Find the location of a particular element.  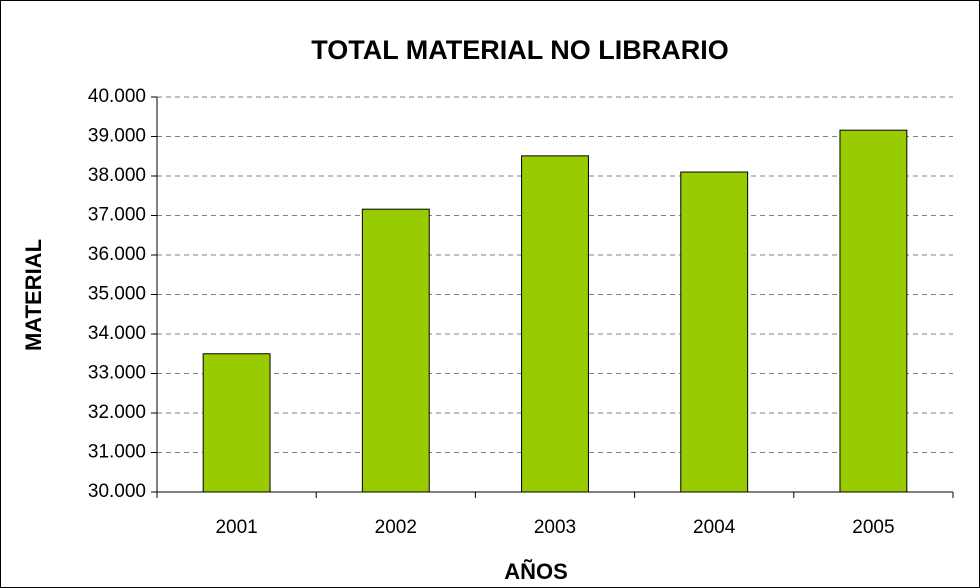

y-tick-label: 39.000 is located at coordinates (117, 136).